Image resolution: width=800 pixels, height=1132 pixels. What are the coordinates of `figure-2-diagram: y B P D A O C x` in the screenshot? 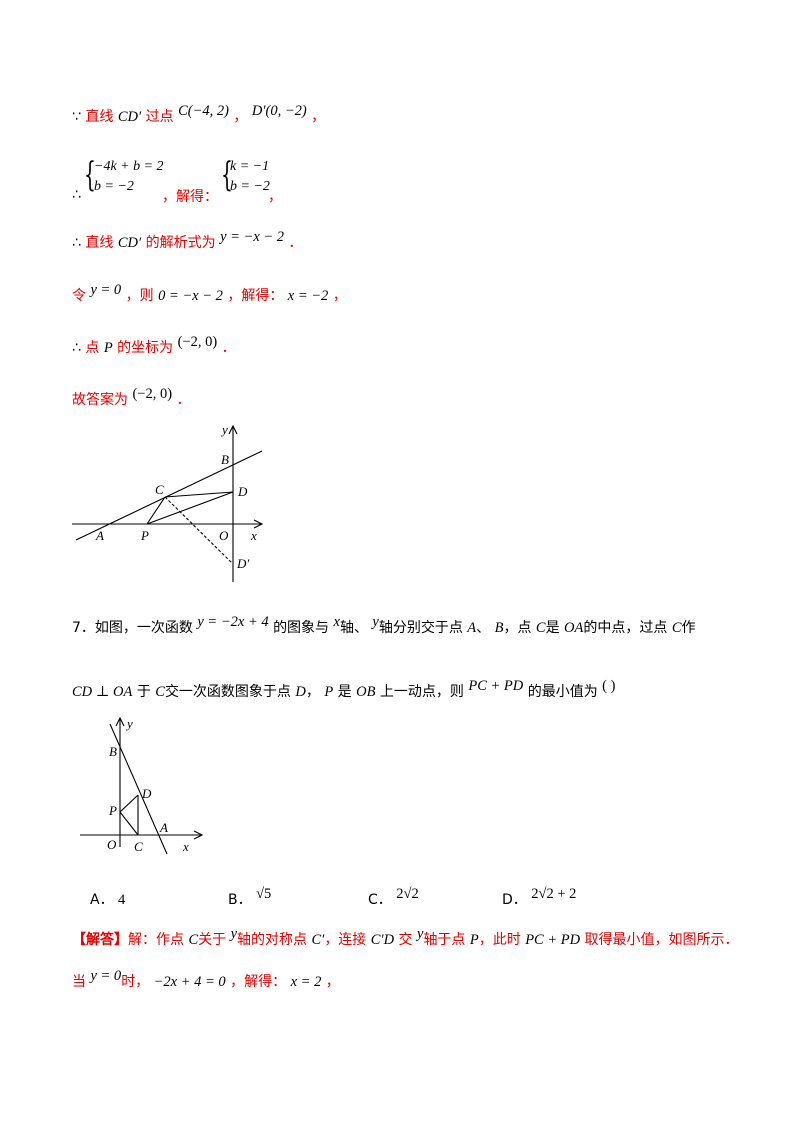 It's located at (142, 785).